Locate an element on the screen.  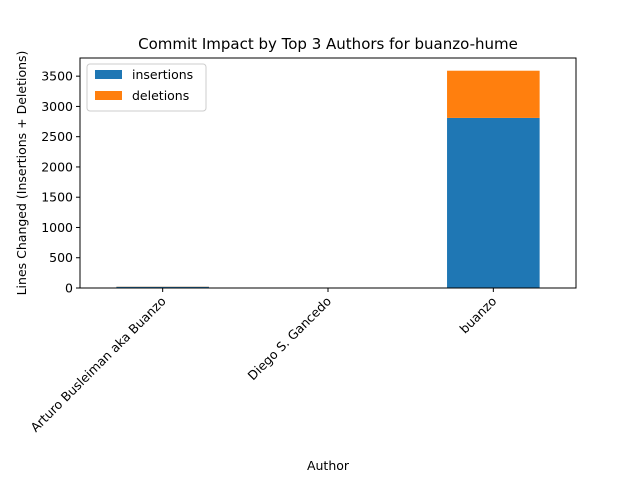
y-tick-label: 2500 is located at coordinates (57, 136).